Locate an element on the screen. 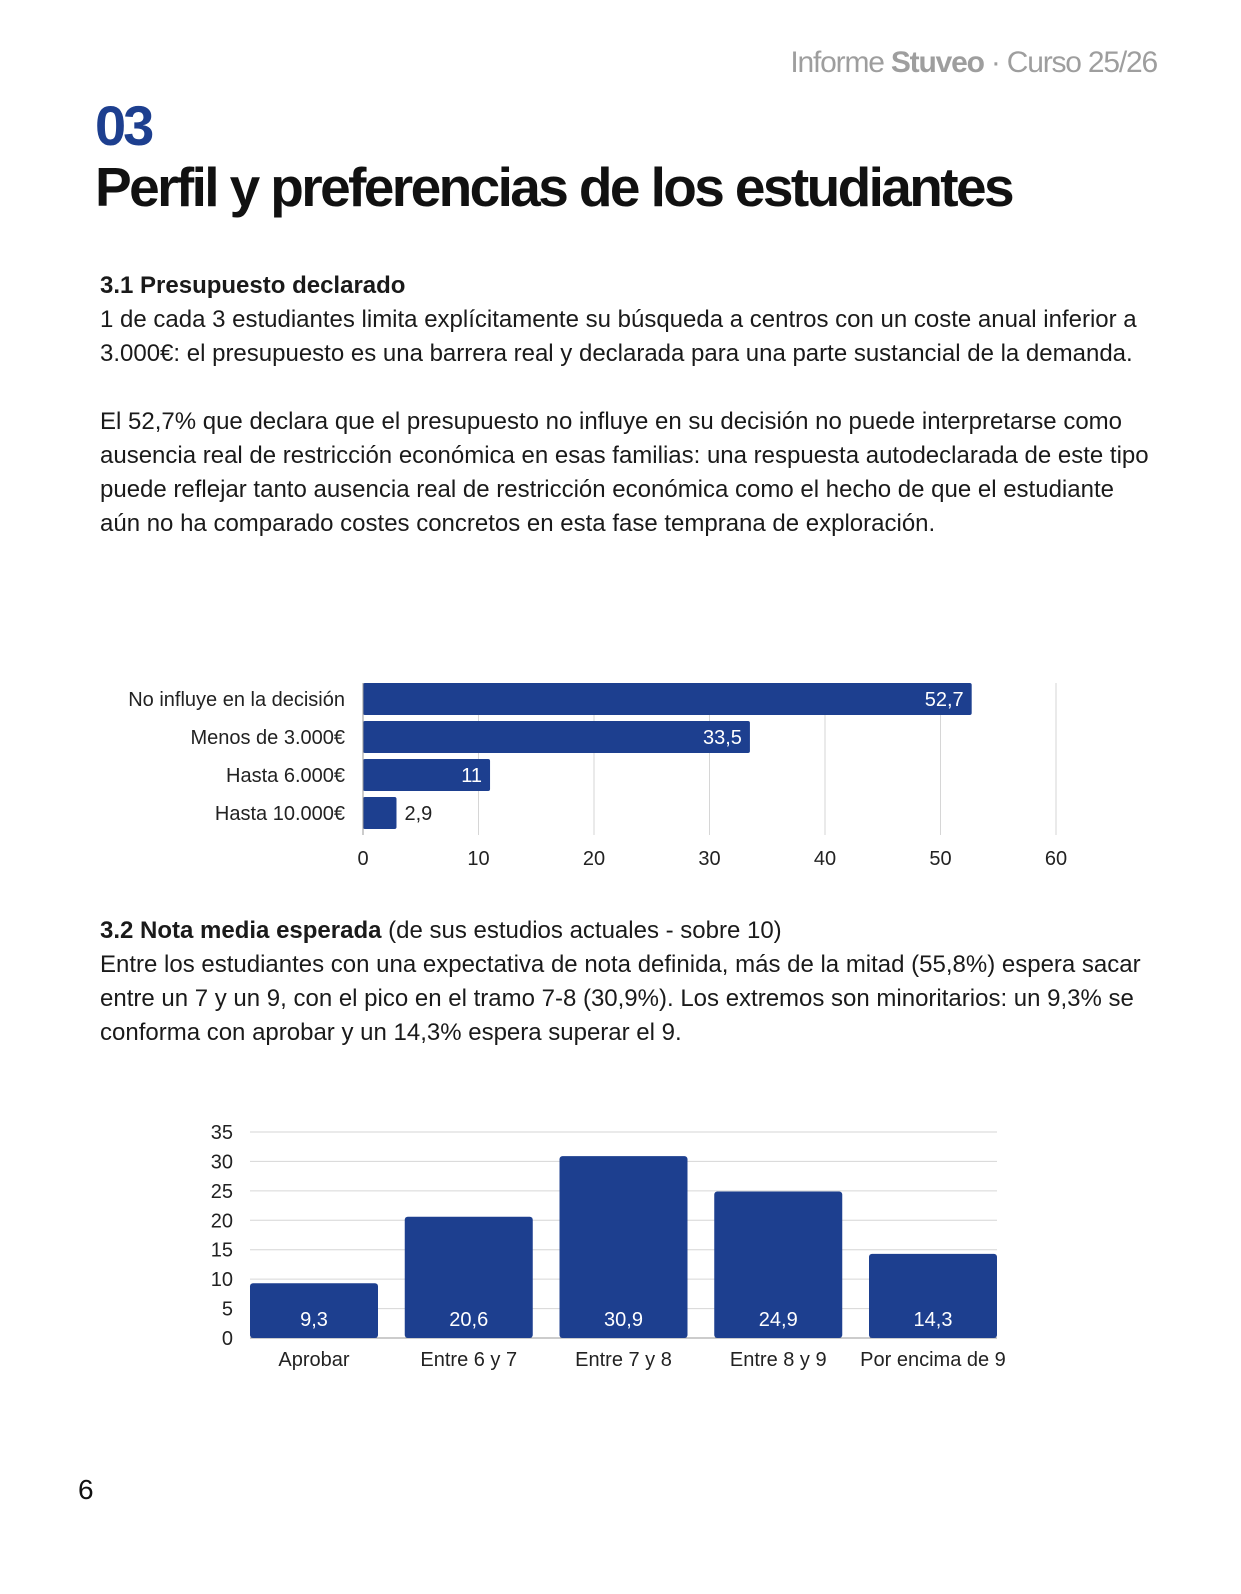  header-prefix: Informe is located at coordinates (840, 62).